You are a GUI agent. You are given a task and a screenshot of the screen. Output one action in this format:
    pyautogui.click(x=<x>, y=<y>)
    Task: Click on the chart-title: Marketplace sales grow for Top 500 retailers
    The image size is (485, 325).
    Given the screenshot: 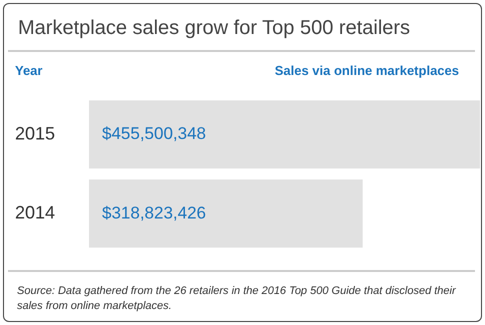 What is the action you would take?
    pyautogui.click(x=214, y=28)
    